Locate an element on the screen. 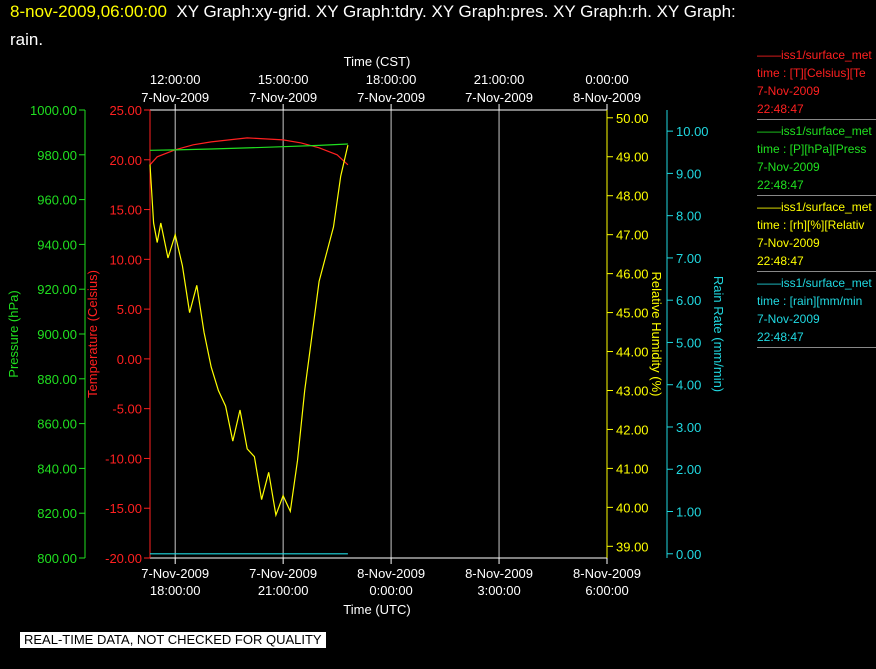  humidity-tick-label: 47.00 is located at coordinates (632, 235).